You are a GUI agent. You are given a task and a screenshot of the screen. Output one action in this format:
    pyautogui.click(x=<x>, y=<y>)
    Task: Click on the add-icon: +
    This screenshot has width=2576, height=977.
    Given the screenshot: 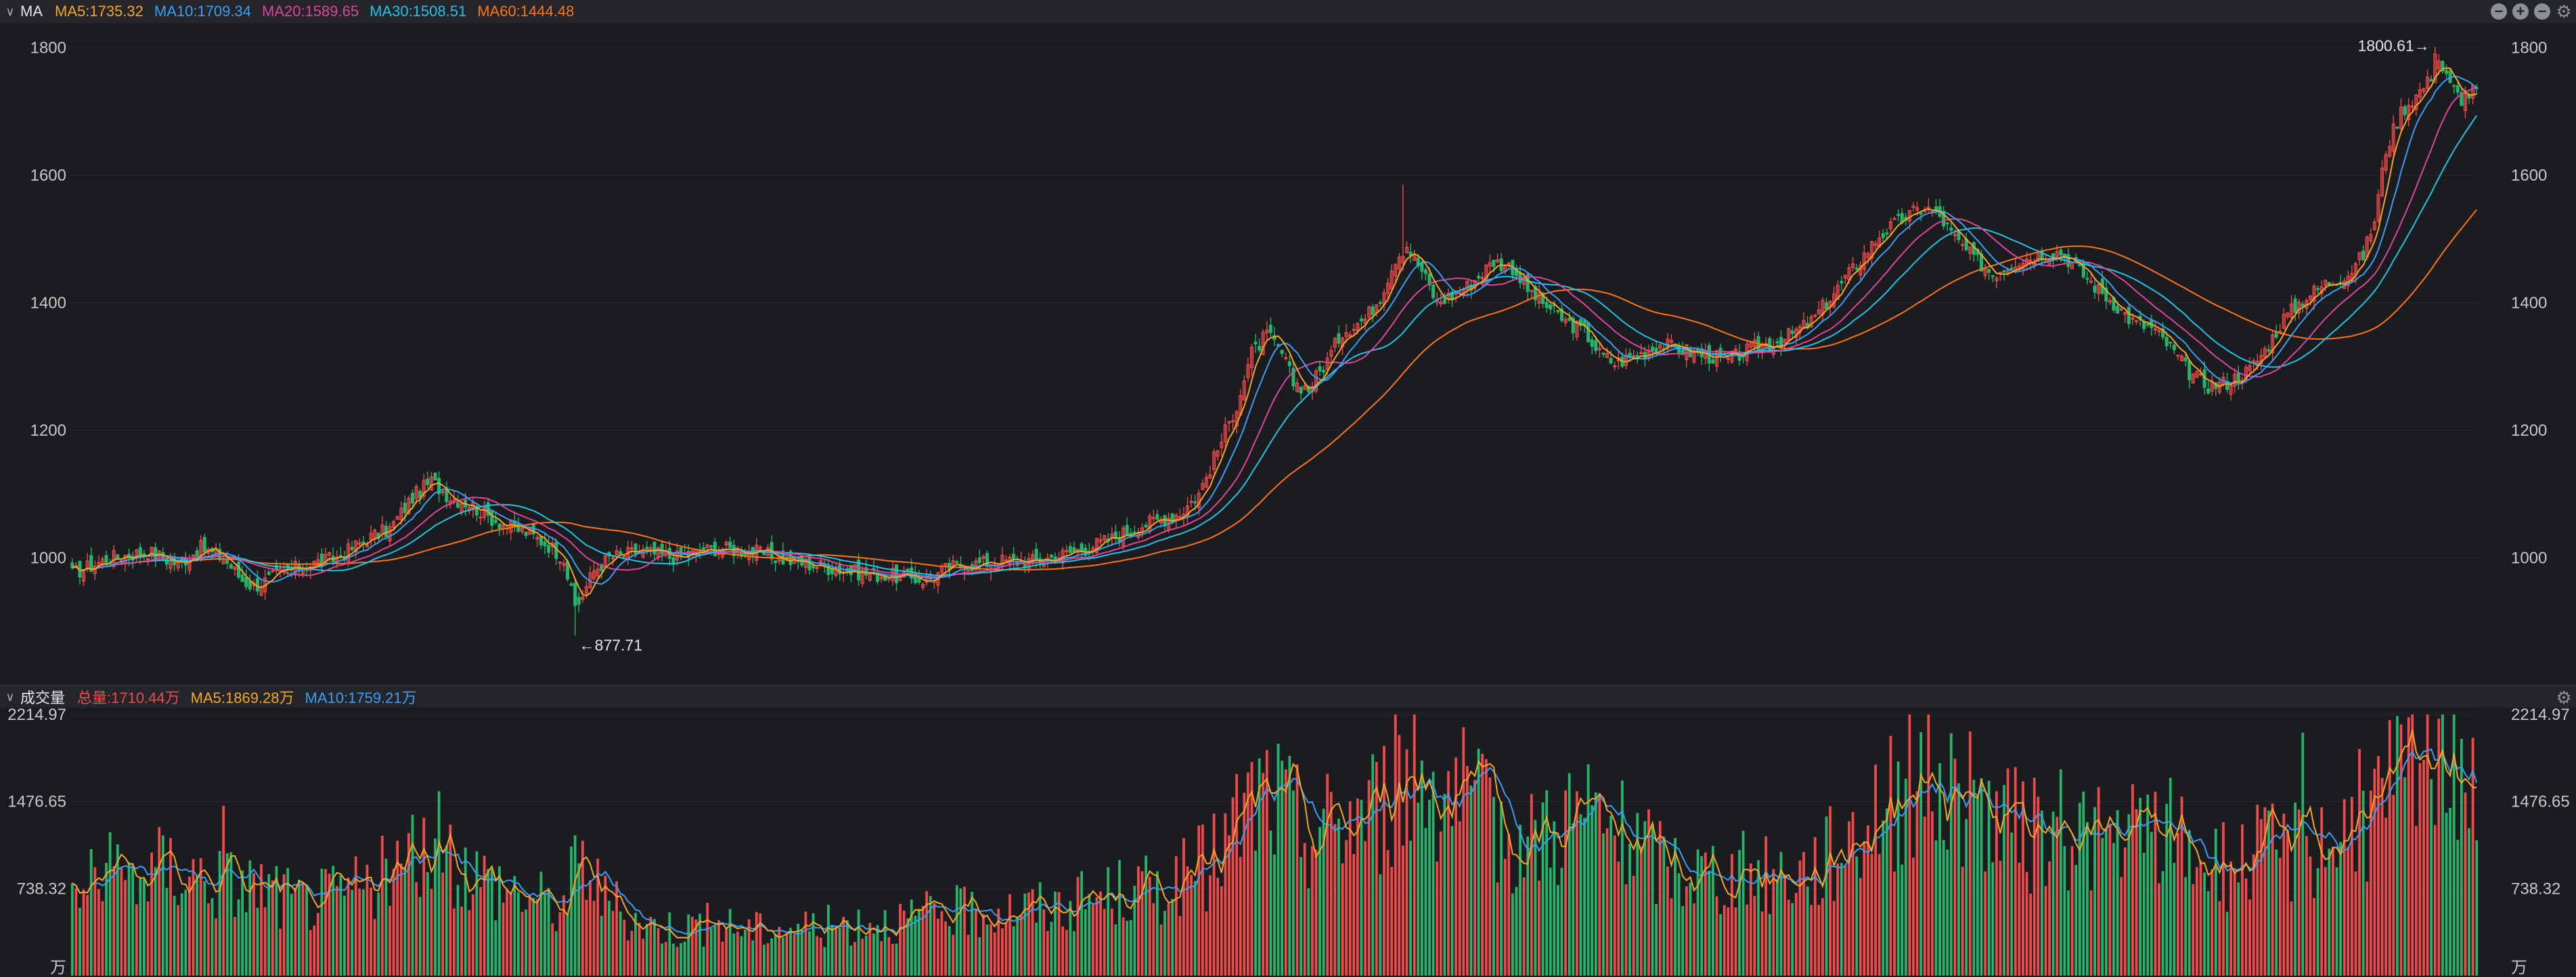 What is the action you would take?
    pyautogui.click(x=2520, y=12)
    